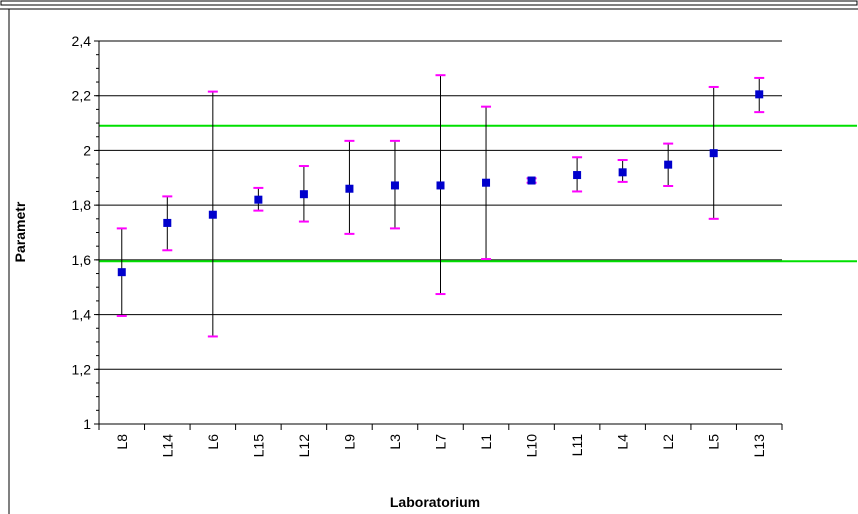 The image size is (858, 514). I want to click on y-tick-label: 2, so click(87, 150).